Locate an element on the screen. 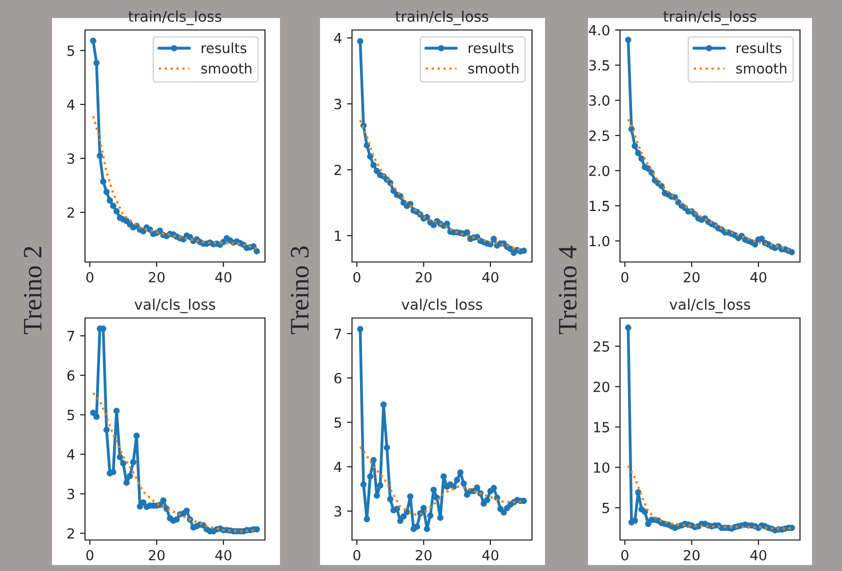 Image resolution: width=842 pixels, height=571 pixels. y-tick-label: 1.5 is located at coordinates (600, 206).